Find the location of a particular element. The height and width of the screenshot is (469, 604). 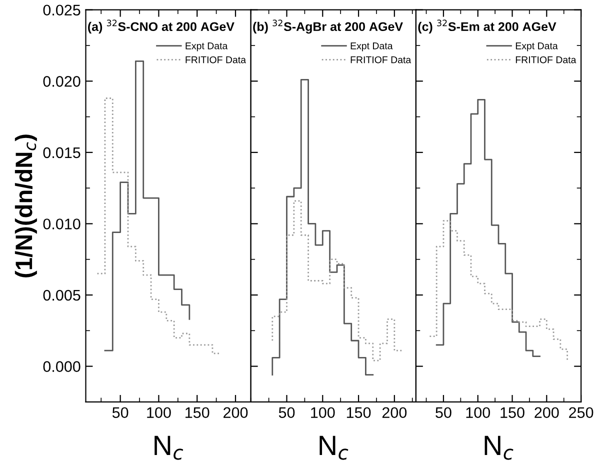

y-tick-label: 0.010 is located at coordinates (61, 224).